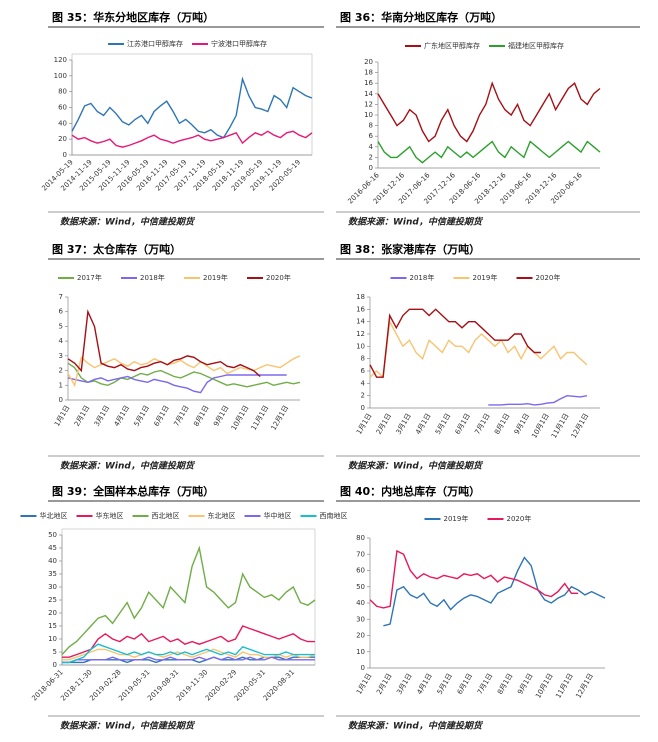 The width and height of the screenshot is (658, 742). Describe the element at coordinates (452, 45) in the screenshot. I see `legend-label: 广东地区甲醇库存` at that location.